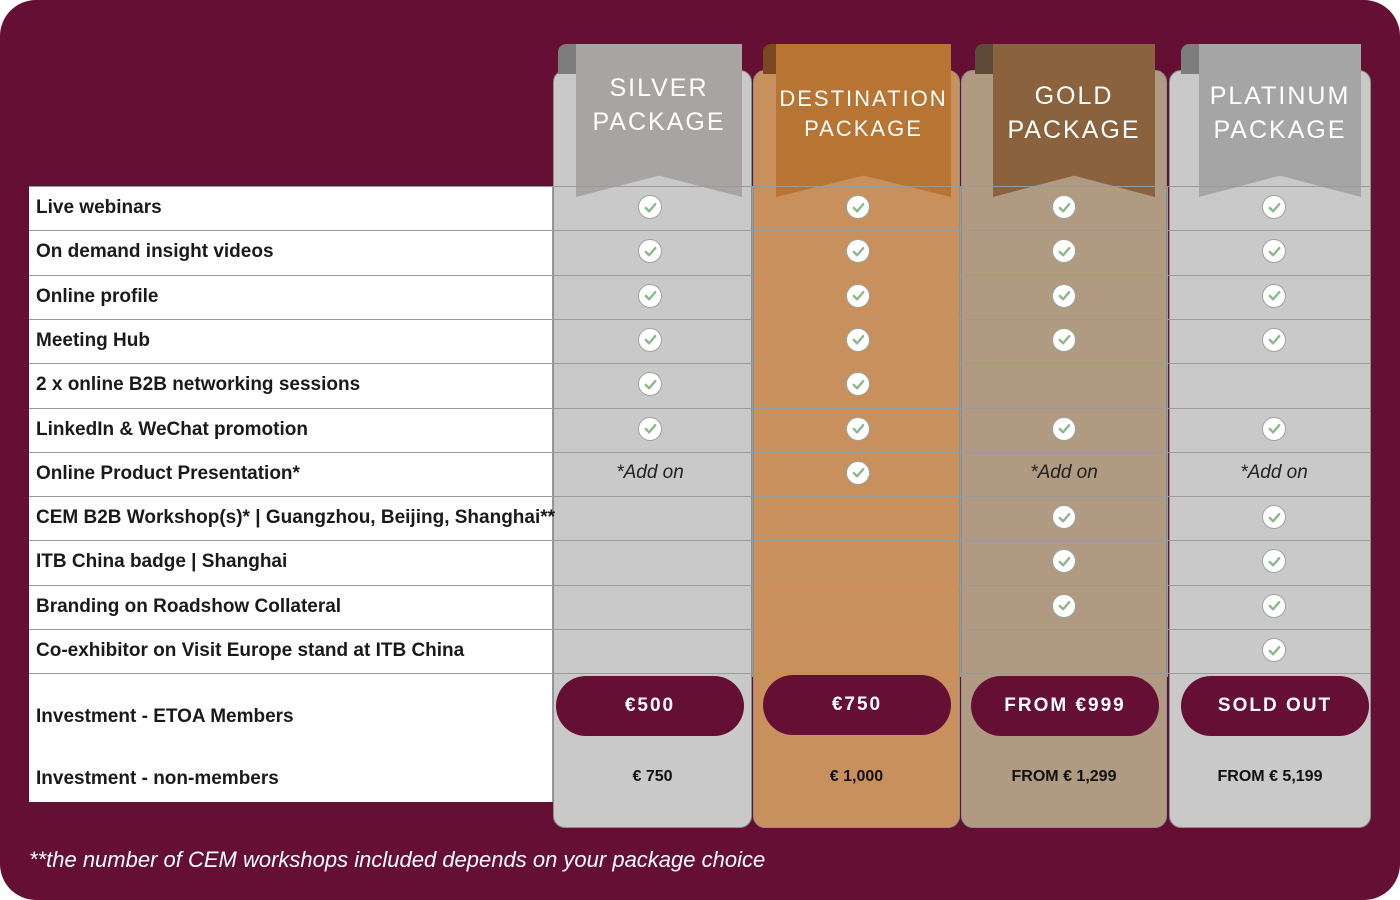  Describe the element at coordinates (165, 716) in the screenshot. I see `investment-members-label: Investment - ETOA Members` at that location.